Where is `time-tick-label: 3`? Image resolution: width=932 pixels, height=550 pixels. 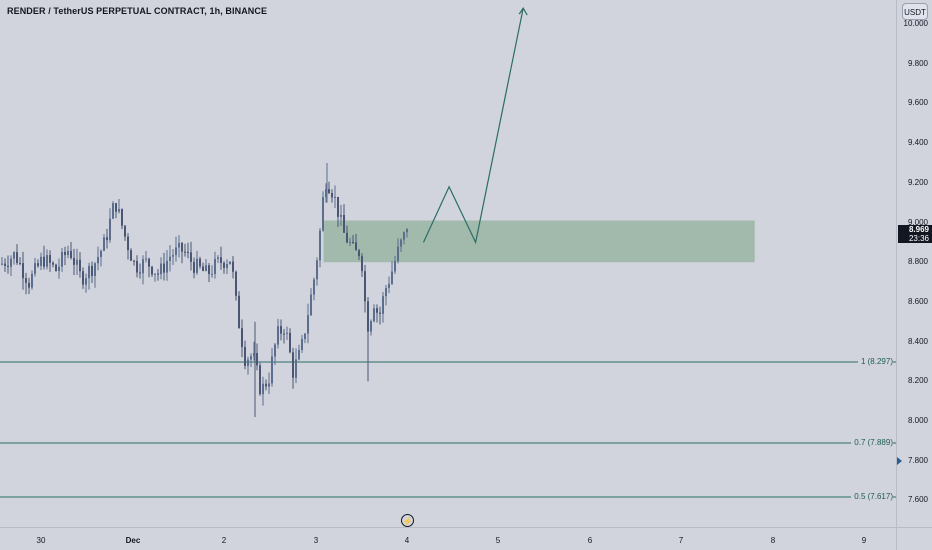
time-tick-label: 3 is located at coordinates (316, 540).